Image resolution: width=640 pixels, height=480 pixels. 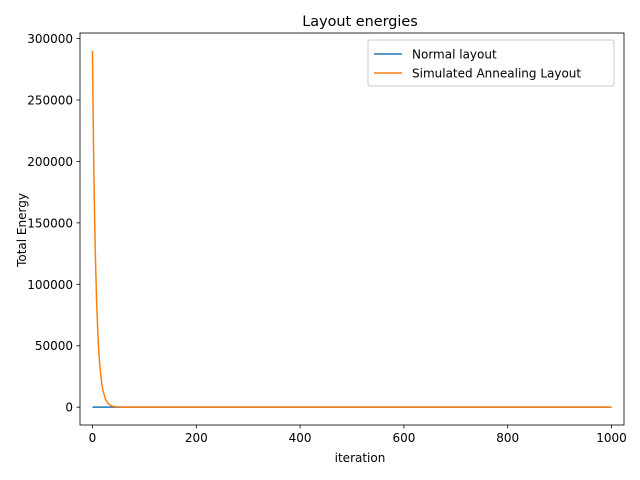 I want to click on y-tick-label: 0, so click(x=69, y=408).